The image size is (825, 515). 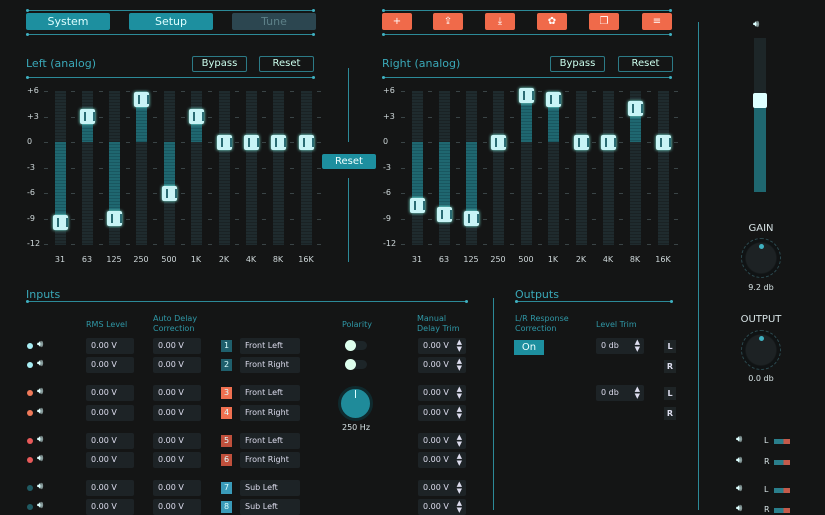 I want to click on upload-button: ⇪, so click(x=448, y=21).